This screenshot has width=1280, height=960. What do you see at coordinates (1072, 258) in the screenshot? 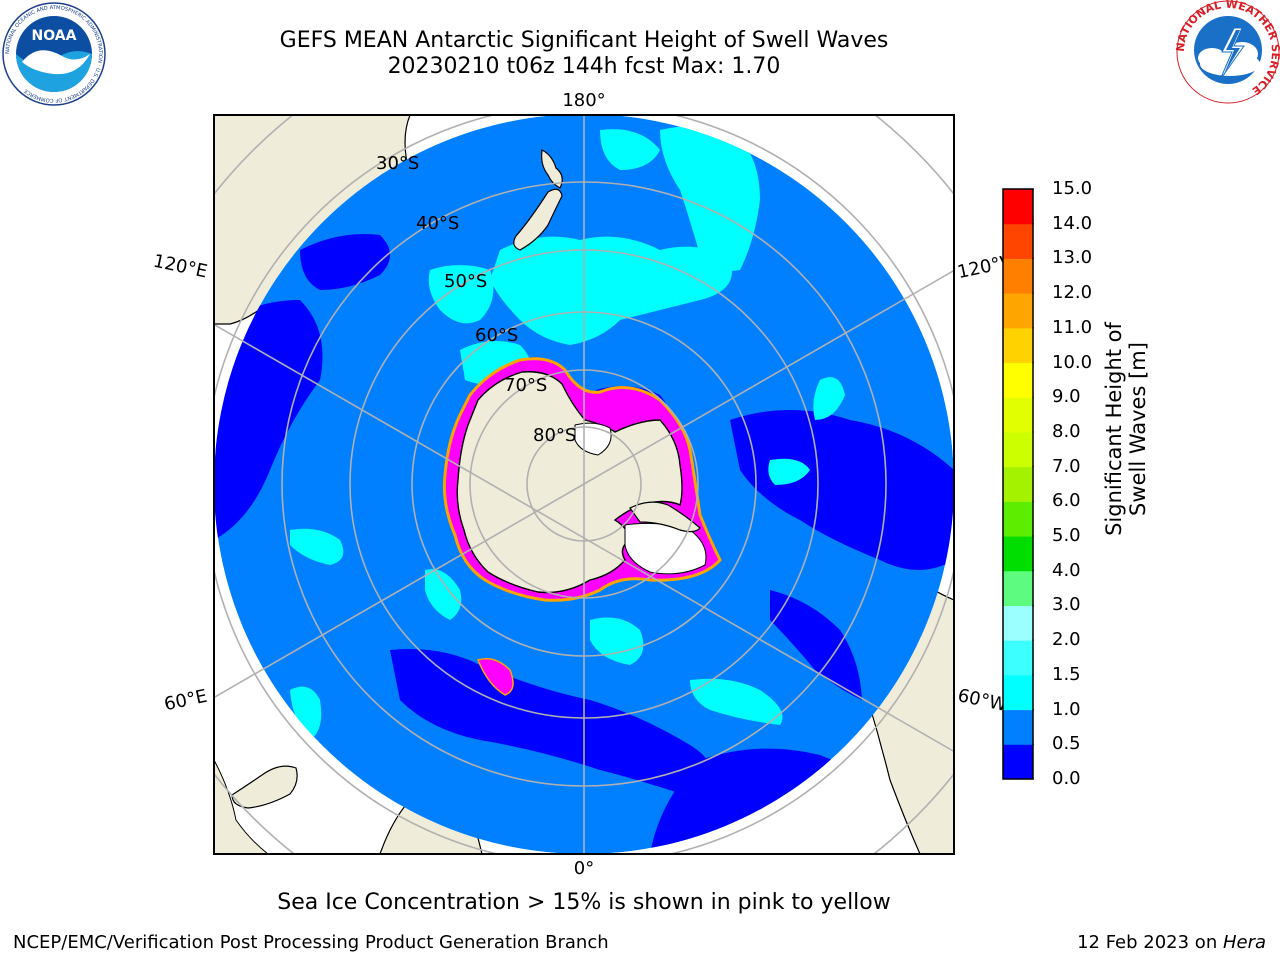
I see `colorbar-tick-label: 13.0` at bounding box center [1072, 258].